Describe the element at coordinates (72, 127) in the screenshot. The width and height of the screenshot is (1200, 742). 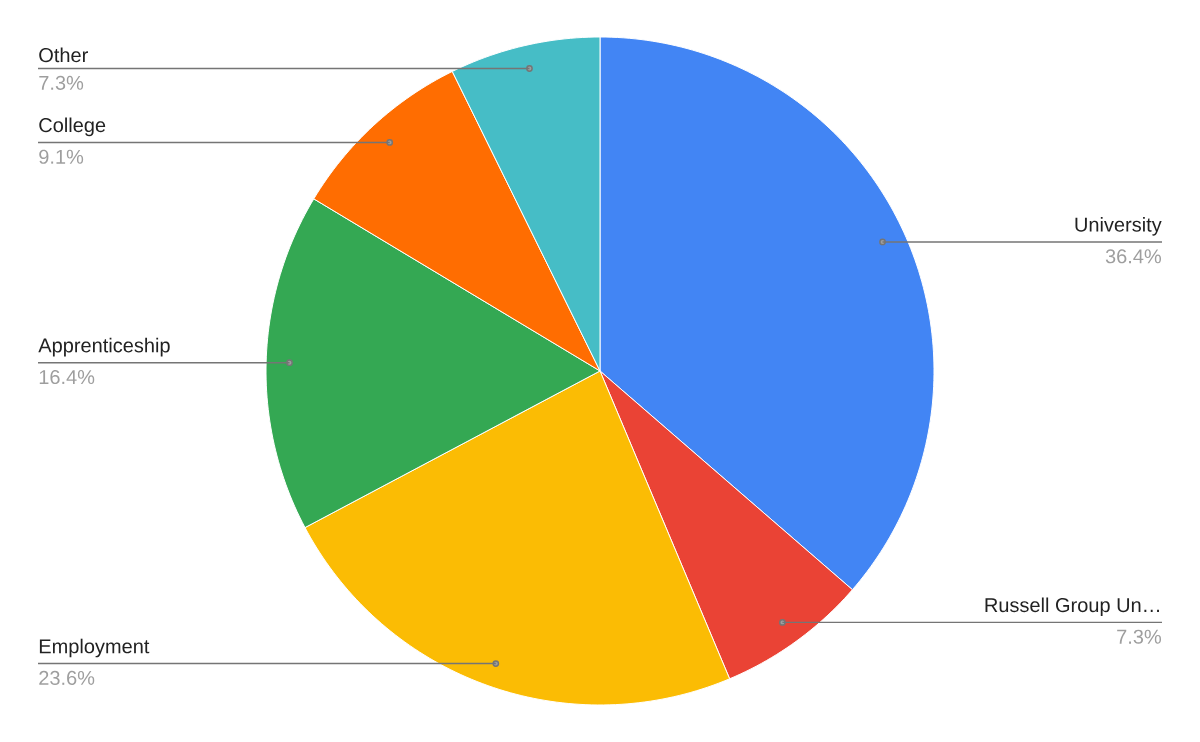
I see `slice-label: College` at that location.